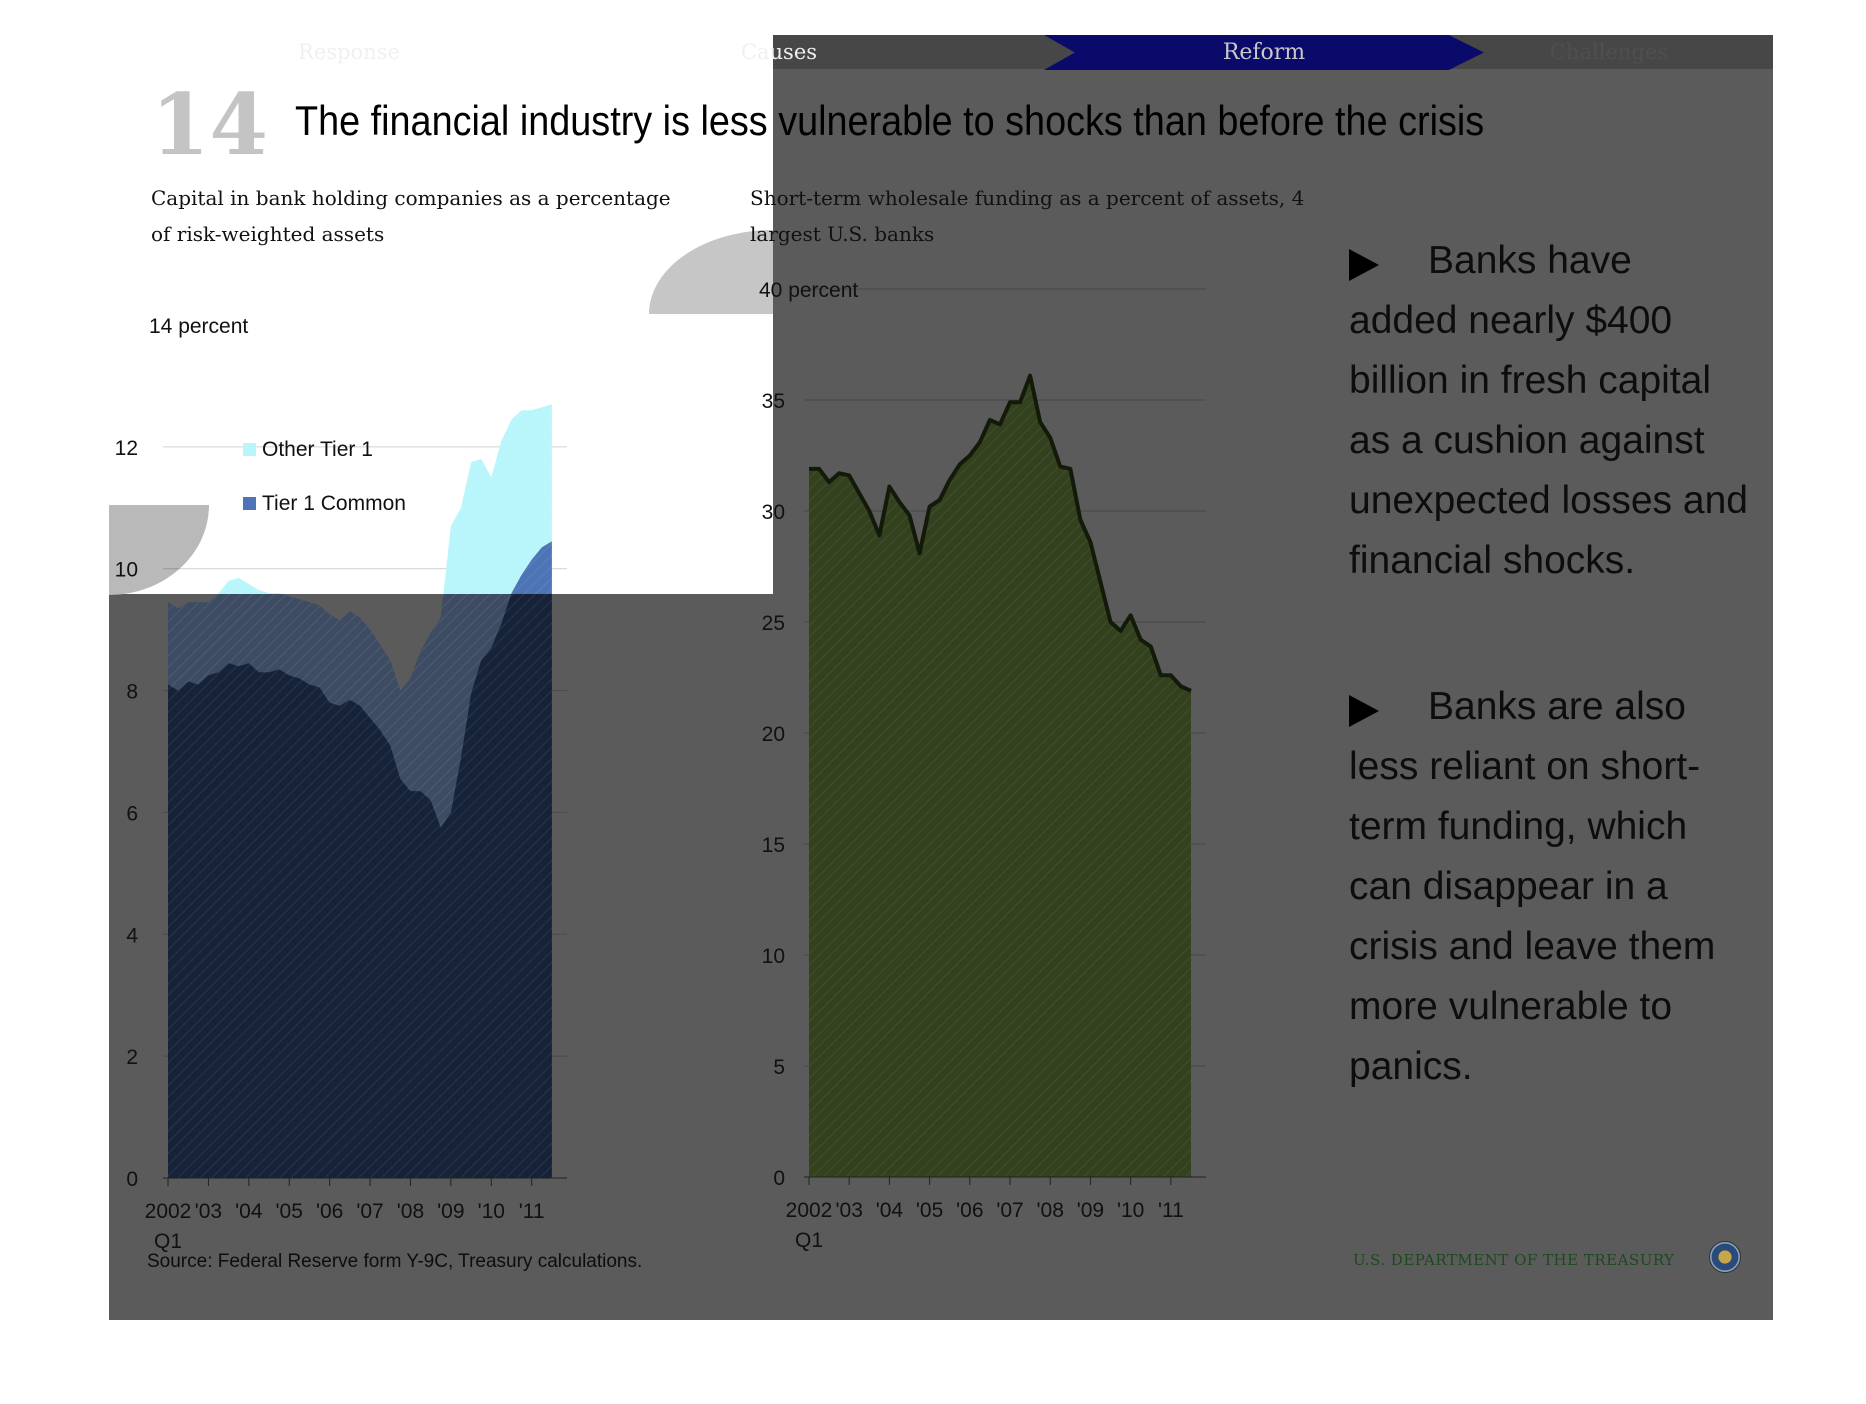 The width and height of the screenshot is (1866, 1404). I want to click on line-wholesale-funding, so click(1000, 533).